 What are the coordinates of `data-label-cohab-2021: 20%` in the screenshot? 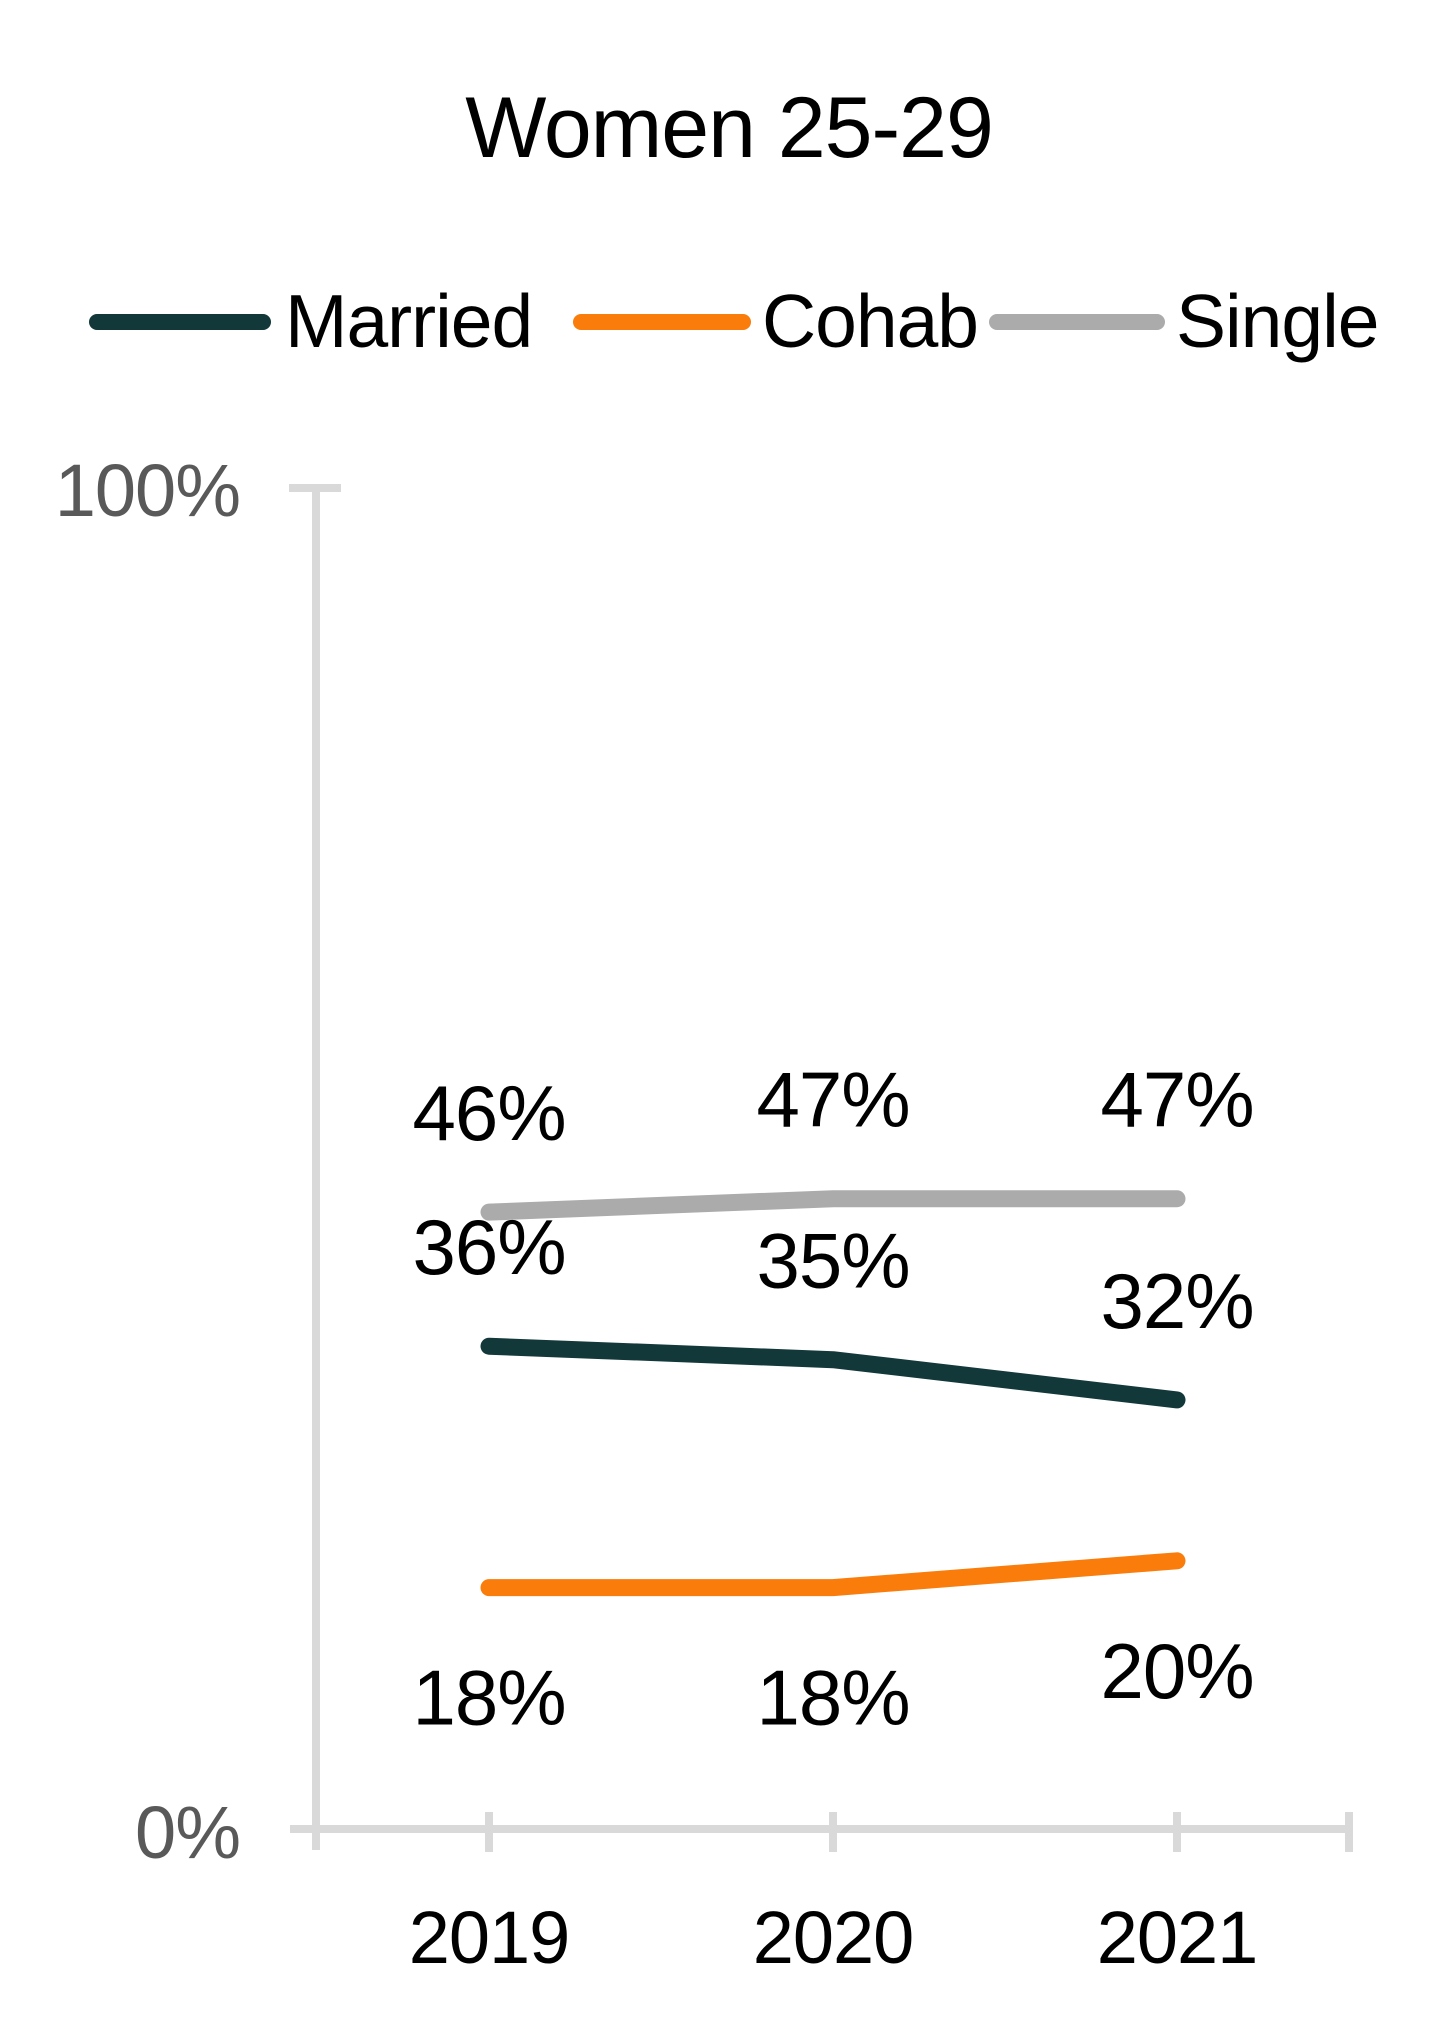 It's located at (1176, 1671).